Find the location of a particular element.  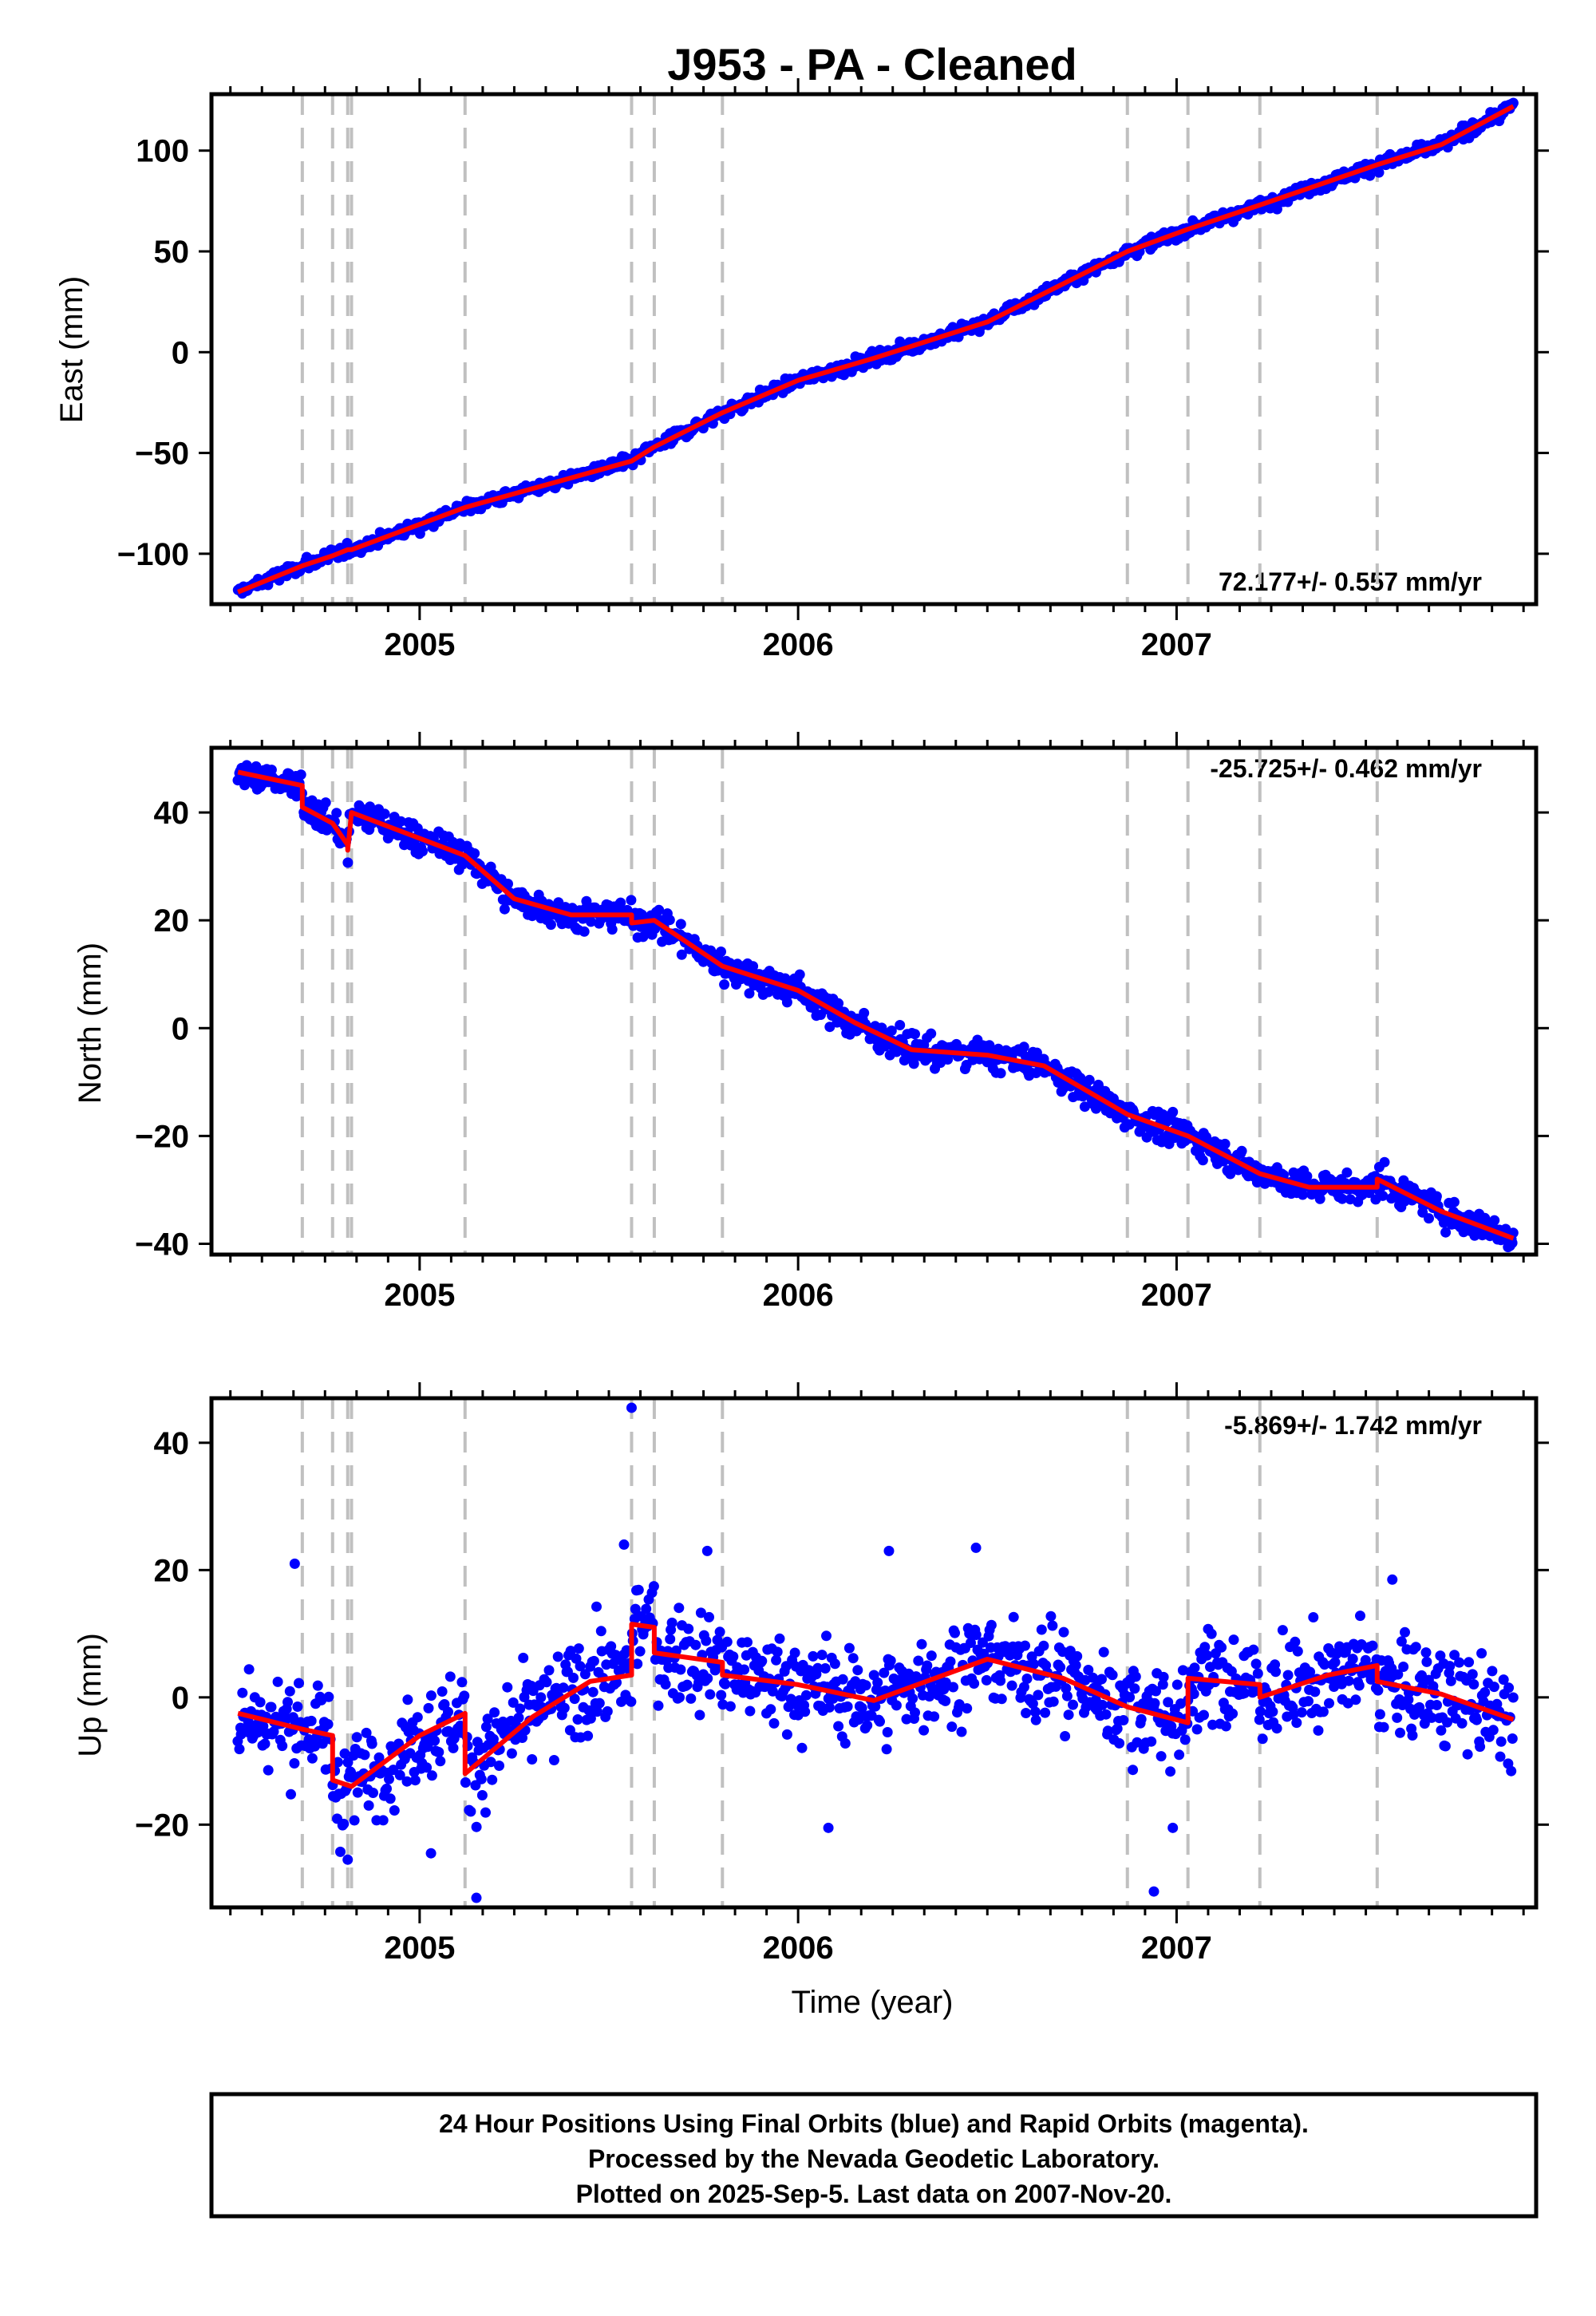

x-tick-label-up: 2005 is located at coordinates (419, 1948).